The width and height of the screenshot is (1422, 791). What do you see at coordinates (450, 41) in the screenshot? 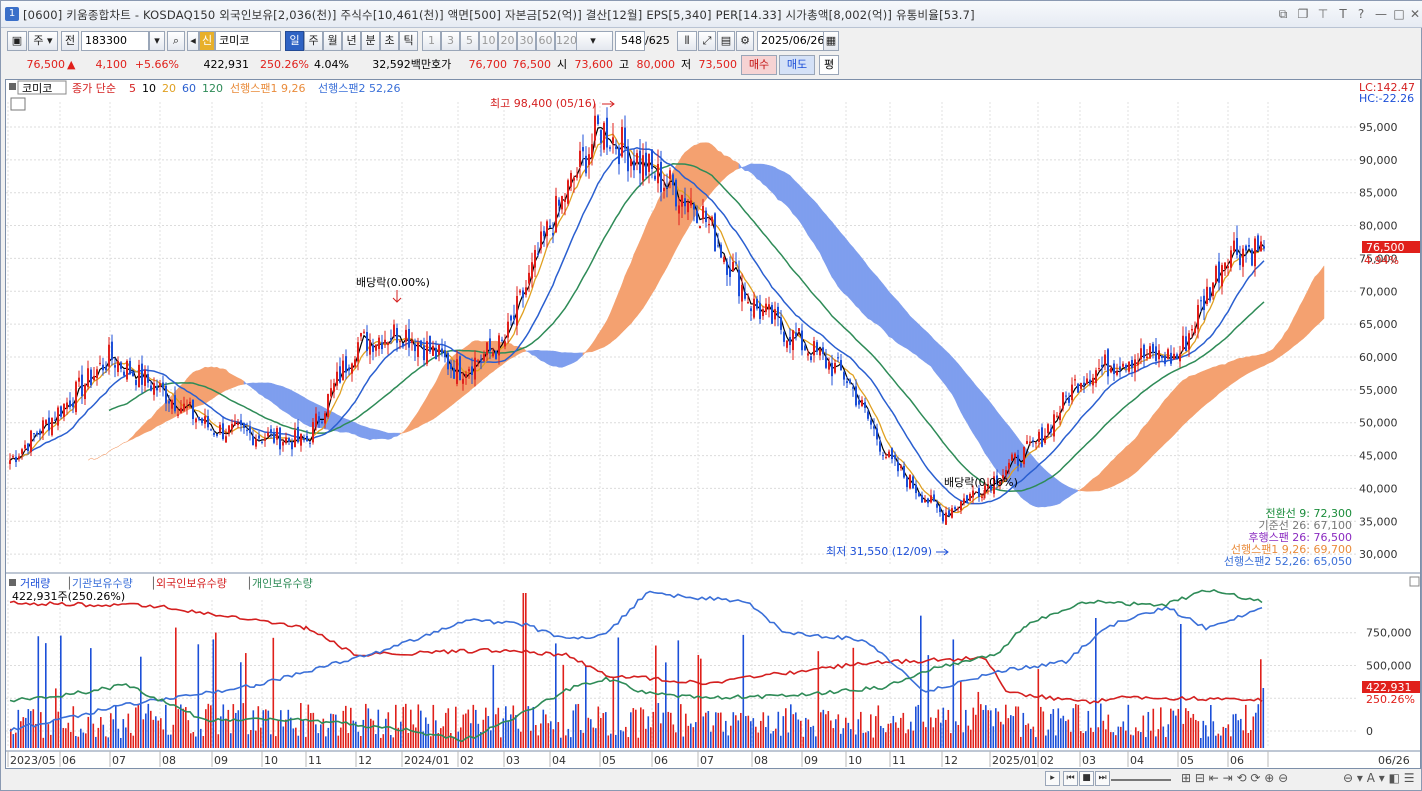
I see `interval-3: 3` at bounding box center [450, 41].